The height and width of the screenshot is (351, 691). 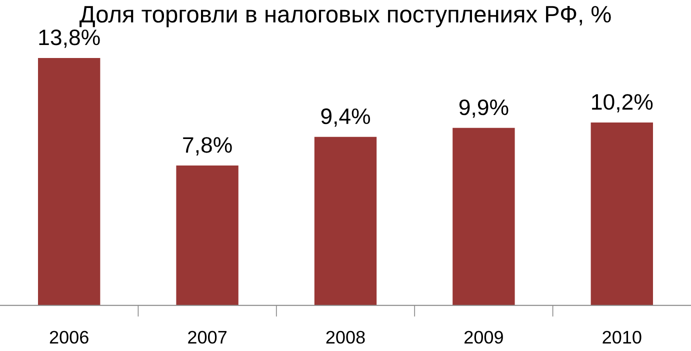 I want to click on x-tick-label: 2009, so click(x=483, y=337).